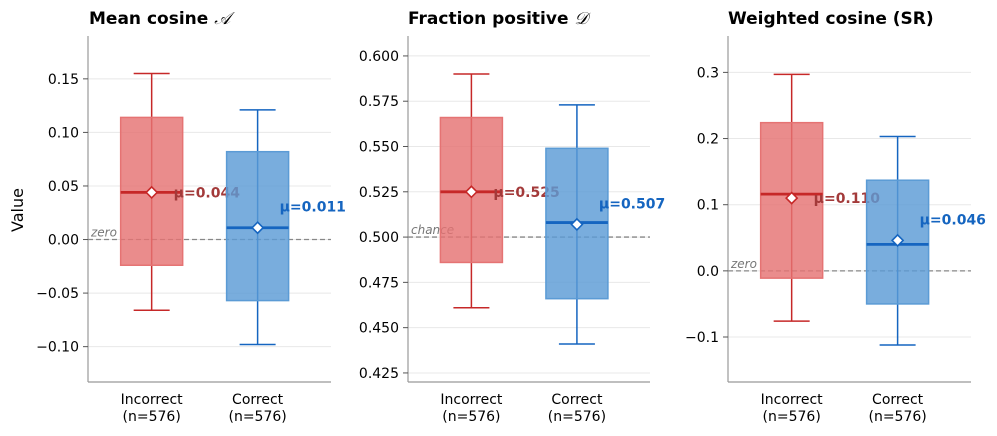  I want to click on mean-label: μ=0.011, so click(313, 208).